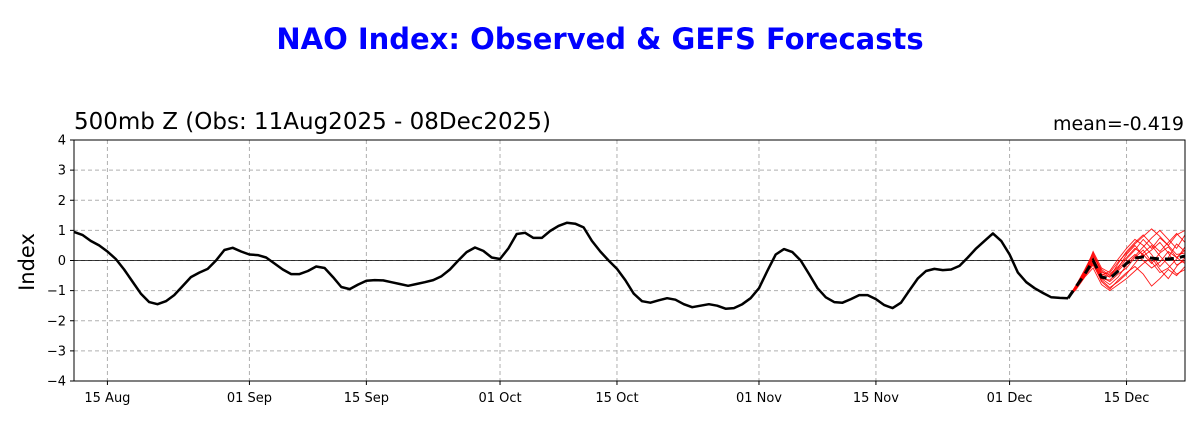  I want to click on chart-subtitle-left: 500mb Z (Obs: 11Aug2025 - 08Dec2025), so click(312, 122).